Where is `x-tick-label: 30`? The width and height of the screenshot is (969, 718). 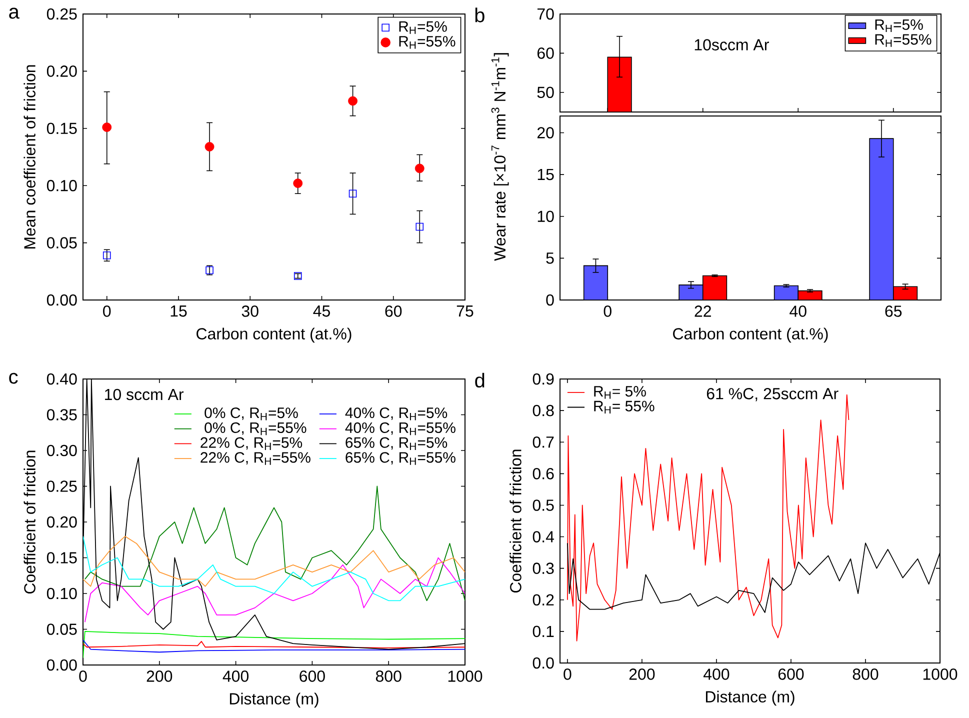 x-tick-label: 30 is located at coordinates (250, 311).